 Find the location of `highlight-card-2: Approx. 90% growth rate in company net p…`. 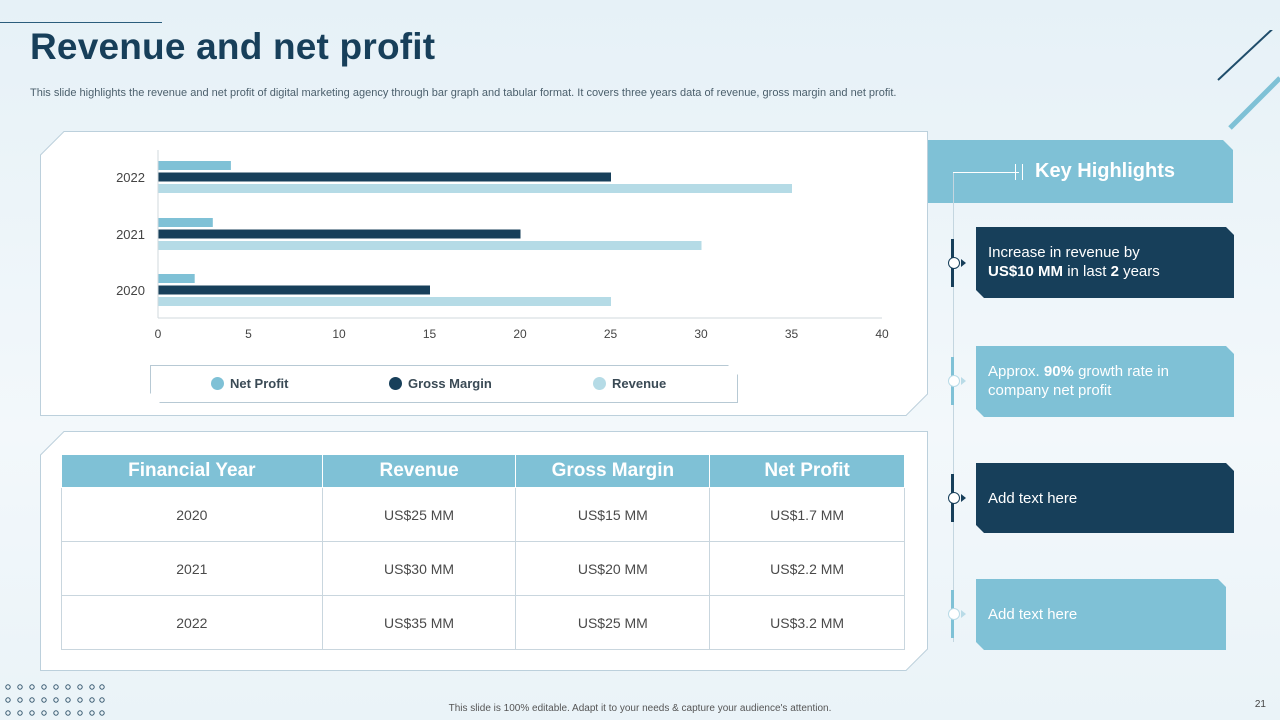

highlight-card-2: Approx. 90% growth rate in company net p… is located at coordinates (1105, 381).